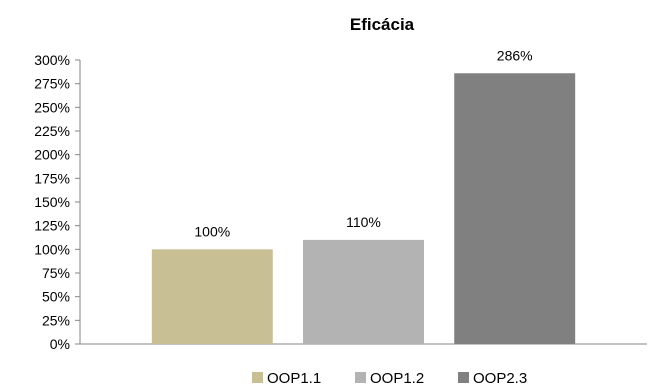 This screenshot has height=392, width=655. What do you see at coordinates (363, 222) in the screenshot?
I see `data-label: 110%` at bounding box center [363, 222].